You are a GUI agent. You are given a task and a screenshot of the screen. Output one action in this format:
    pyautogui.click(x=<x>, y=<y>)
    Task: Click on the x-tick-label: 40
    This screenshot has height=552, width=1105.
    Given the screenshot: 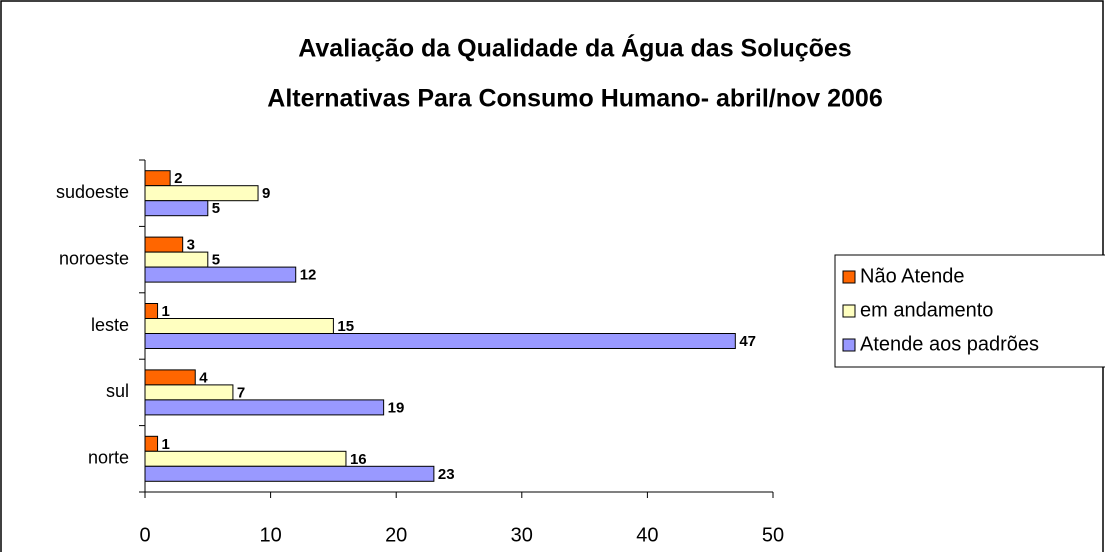 What is the action you would take?
    pyautogui.click(x=647, y=535)
    